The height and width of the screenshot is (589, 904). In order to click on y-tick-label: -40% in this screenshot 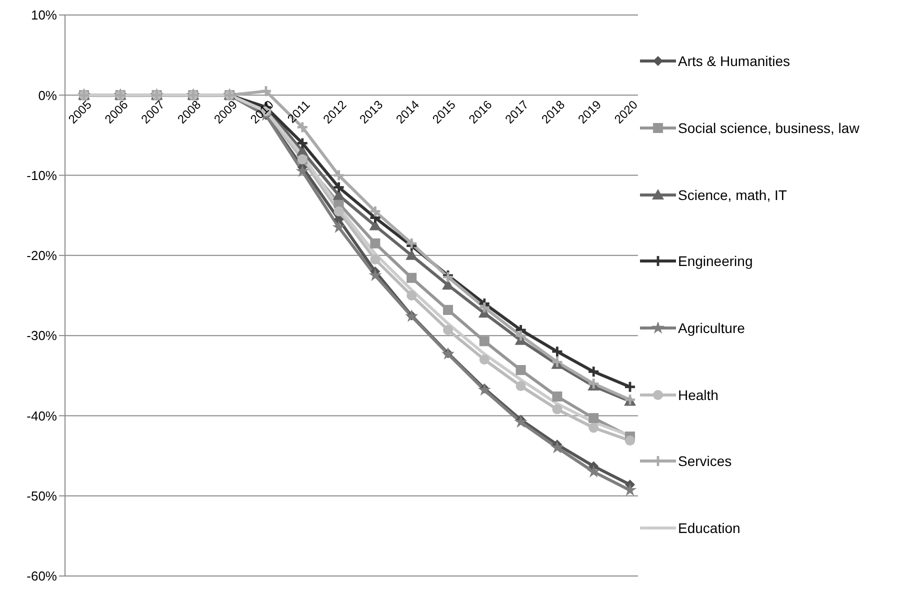, I will do `click(42, 416)`.